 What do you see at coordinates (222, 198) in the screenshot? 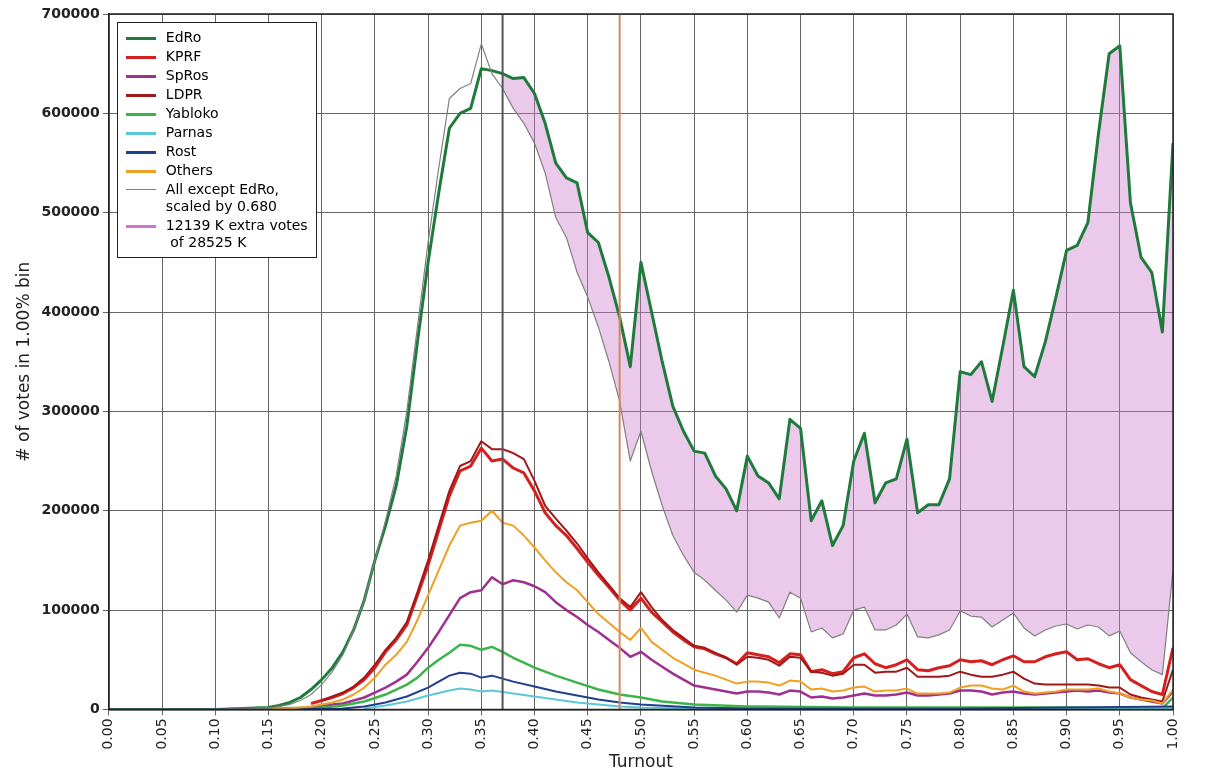
I see `legend-label: All except EdRo, scaled by 0.680` at bounding box center [222, 198].